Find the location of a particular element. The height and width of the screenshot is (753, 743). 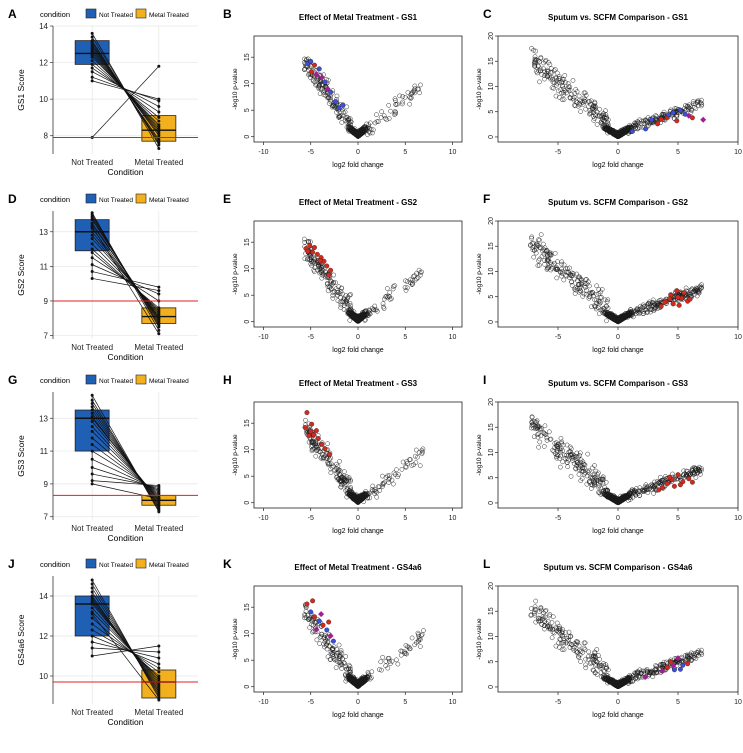

highlight-gene-purple is located at coordinates (703, 120).